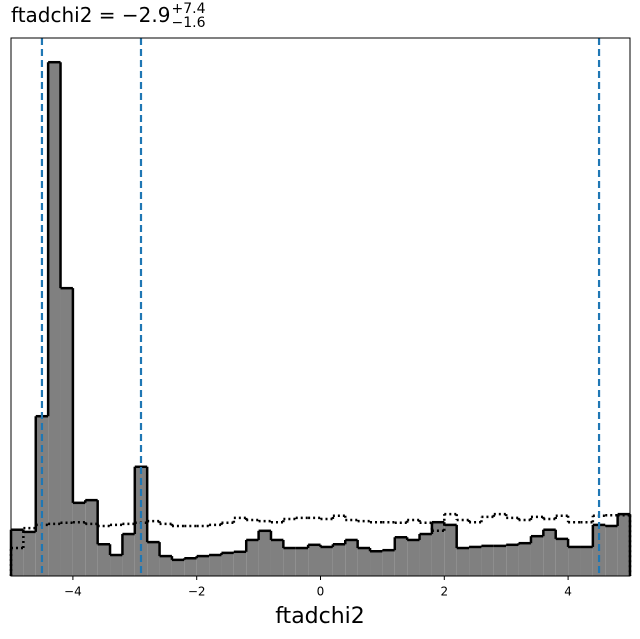 The image size is (640, 639). I want to click on chart-title: ftadchi2 = −2.9, so click(90, 15).